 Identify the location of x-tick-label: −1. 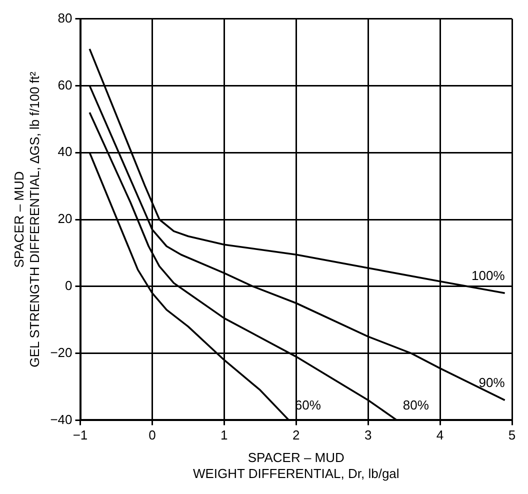
(80, 435).